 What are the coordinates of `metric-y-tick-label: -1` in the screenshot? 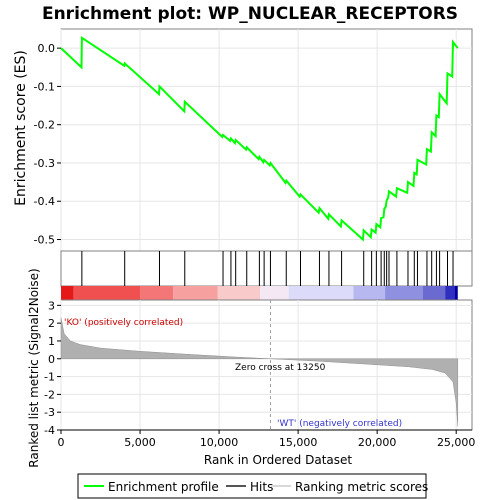 It's located at (49, 377).